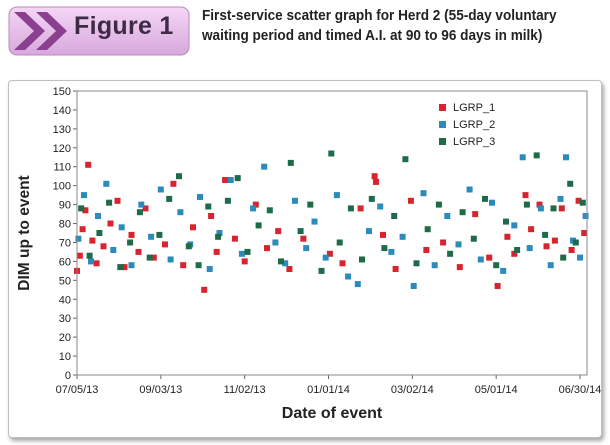  I want to click on legend: LGRP_1 LGRP_2 LGRP_3, so click(475, 124).